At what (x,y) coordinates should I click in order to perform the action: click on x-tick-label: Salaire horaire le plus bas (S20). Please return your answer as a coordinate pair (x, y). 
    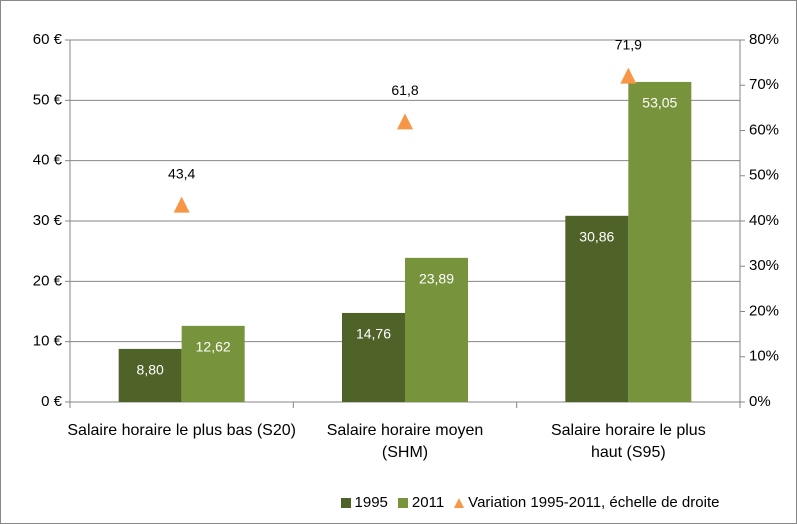
    Looking at the image, I should click on (181, 430).